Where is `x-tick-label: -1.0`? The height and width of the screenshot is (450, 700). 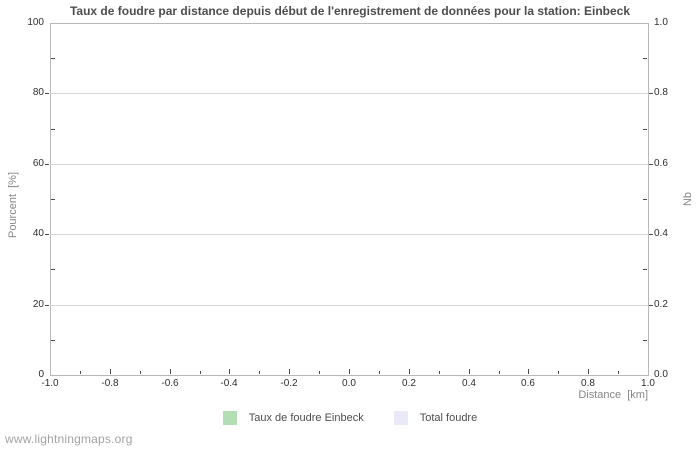 x-tick-label: -1.0 is located at coordinates (50, 383).